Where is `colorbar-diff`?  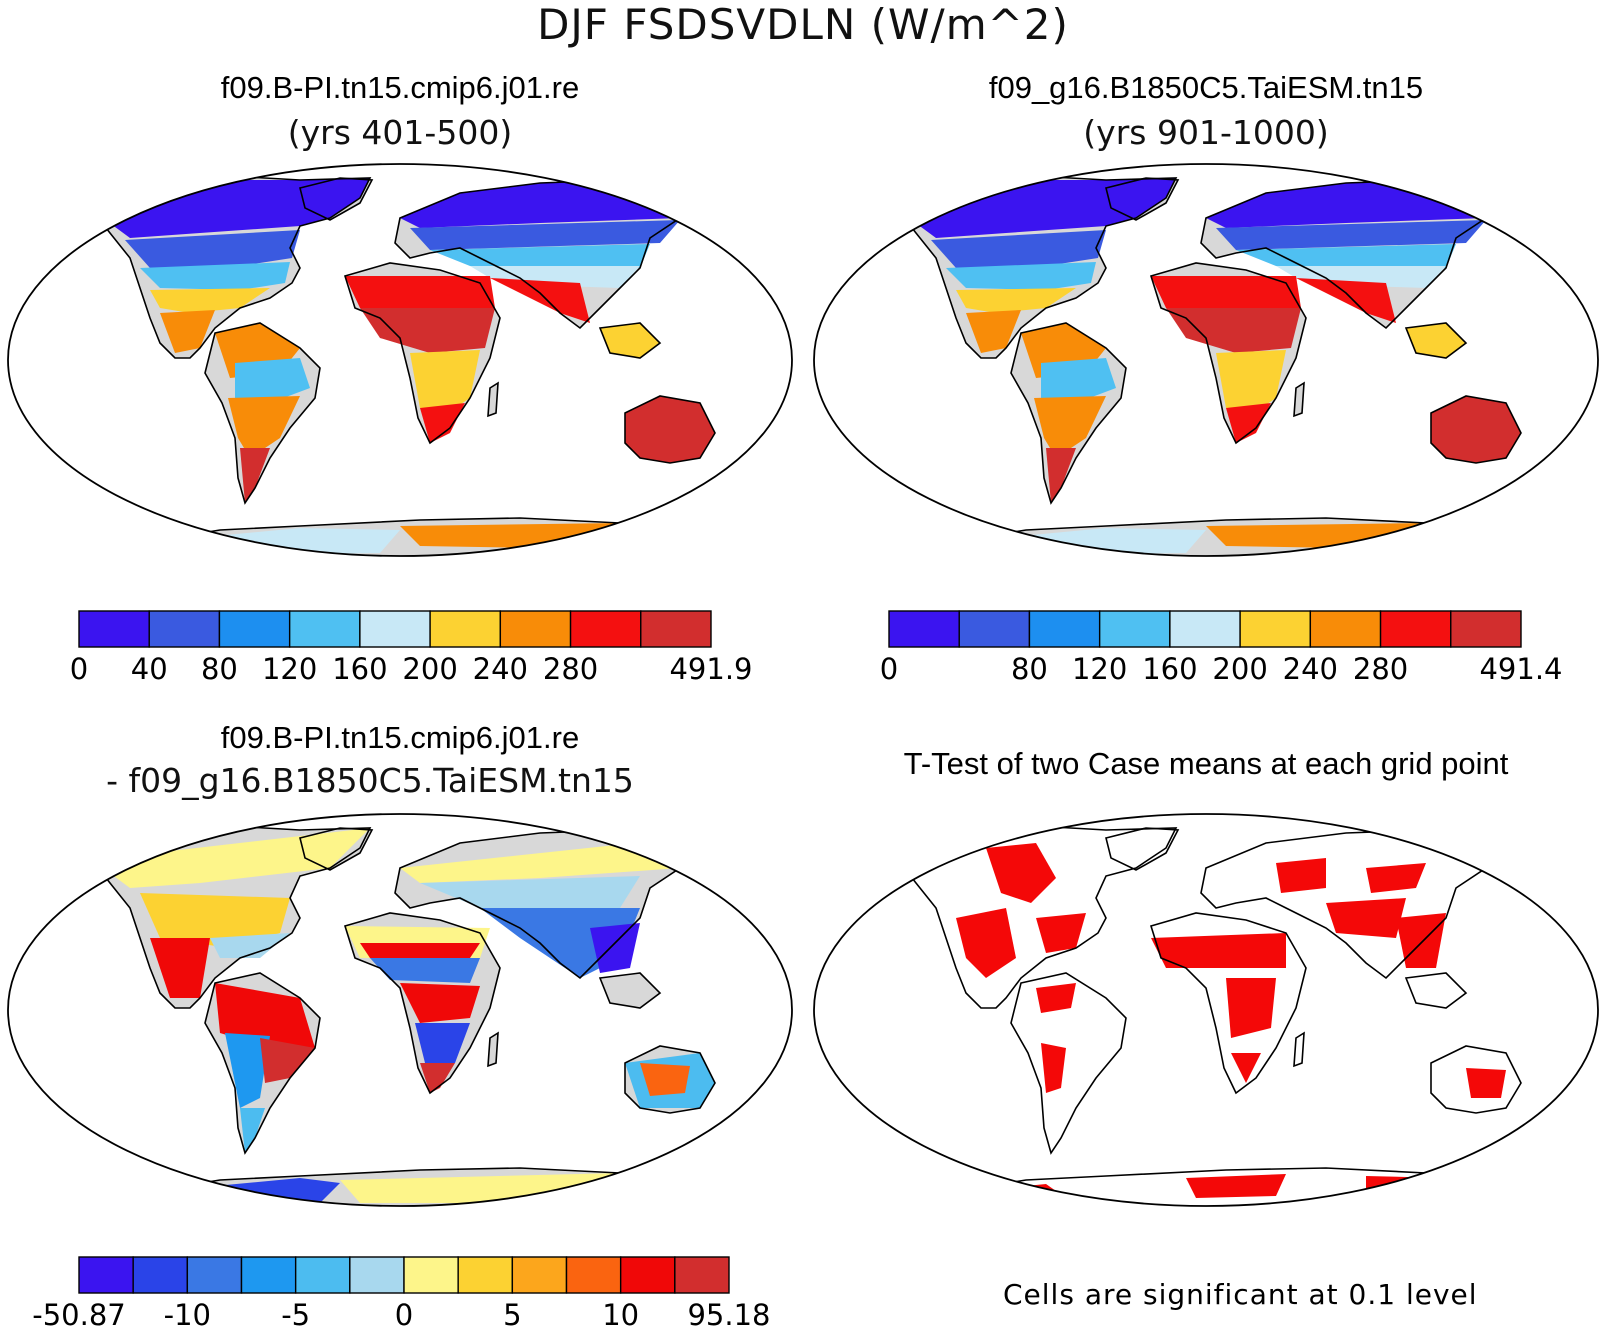
colorbar-diff is located at coordinates (404, 1275).